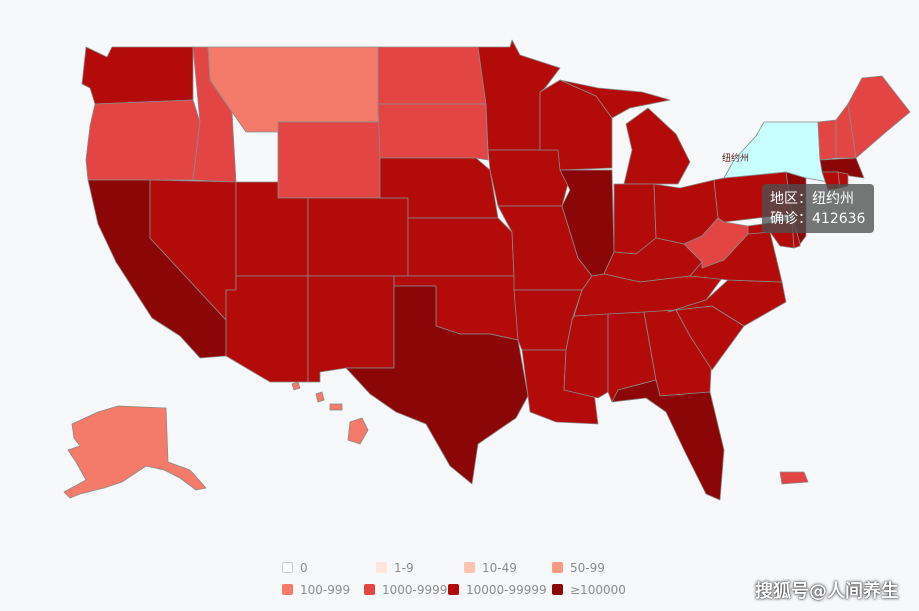 The width and height of the screenshot is (919, 611). Describe the element at coordinates (557, 589) in the screenshot. I see `legend-swatch-100000-plus` at that location.